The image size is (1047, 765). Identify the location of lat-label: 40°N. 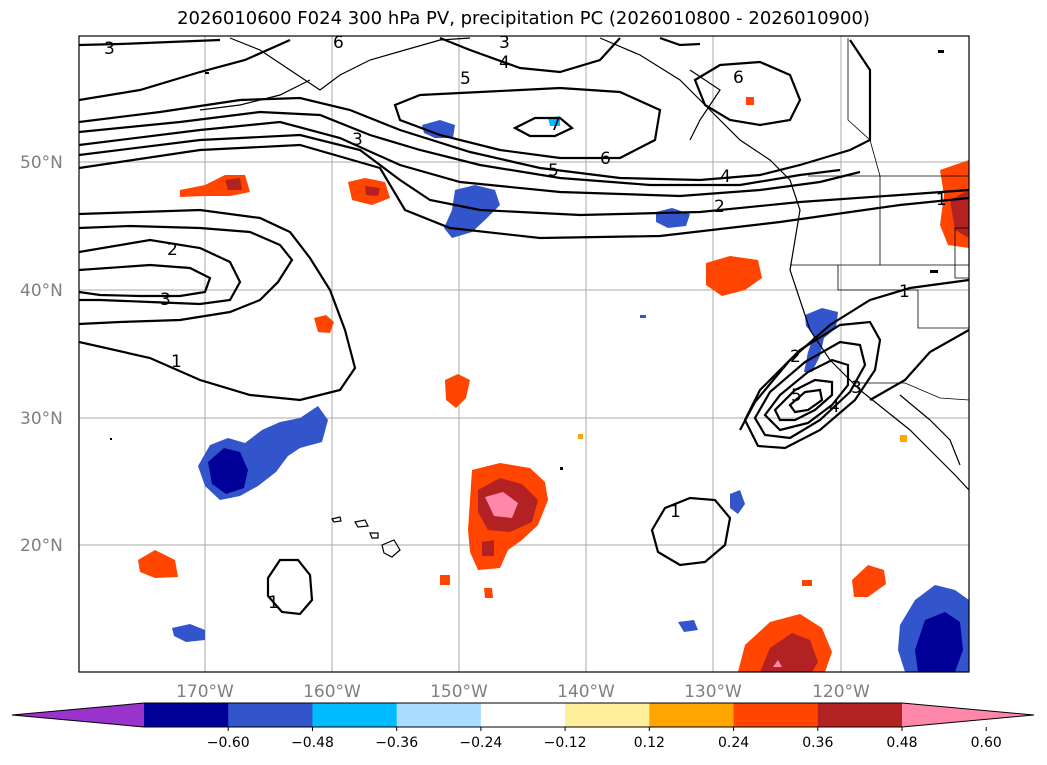
(41, 291).